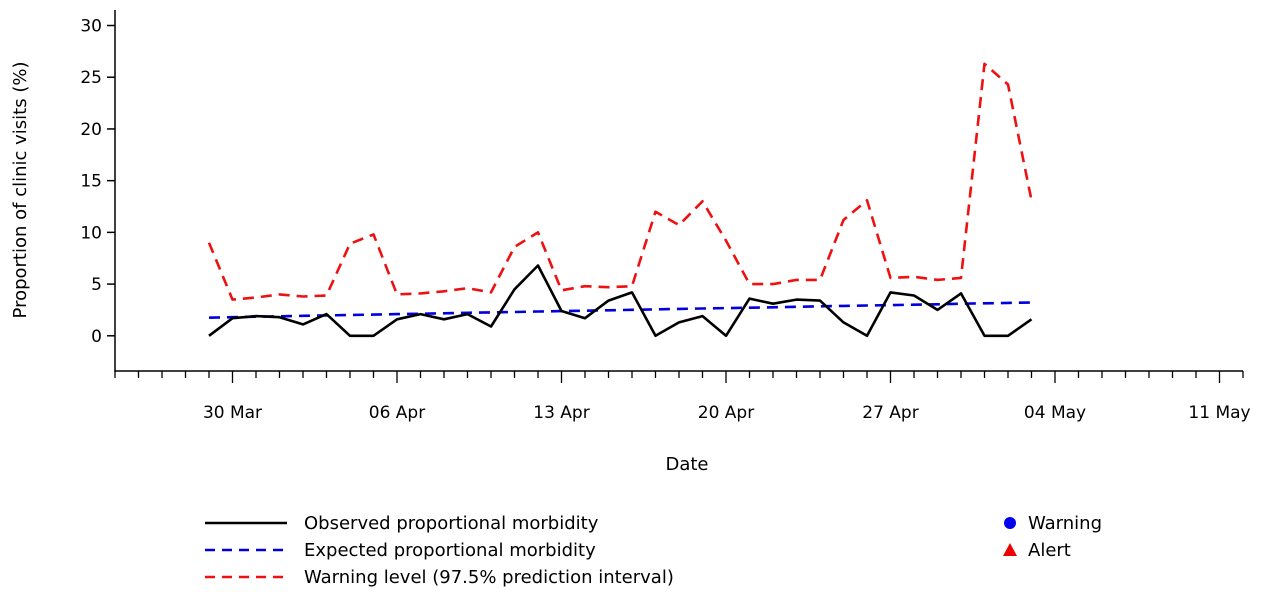 This screenshot has height=592, width=1287. Describe the element at coordinates (450, 550) in the screenshot. I see `legend-label-expected: Expected proportional morbidity` at that location.